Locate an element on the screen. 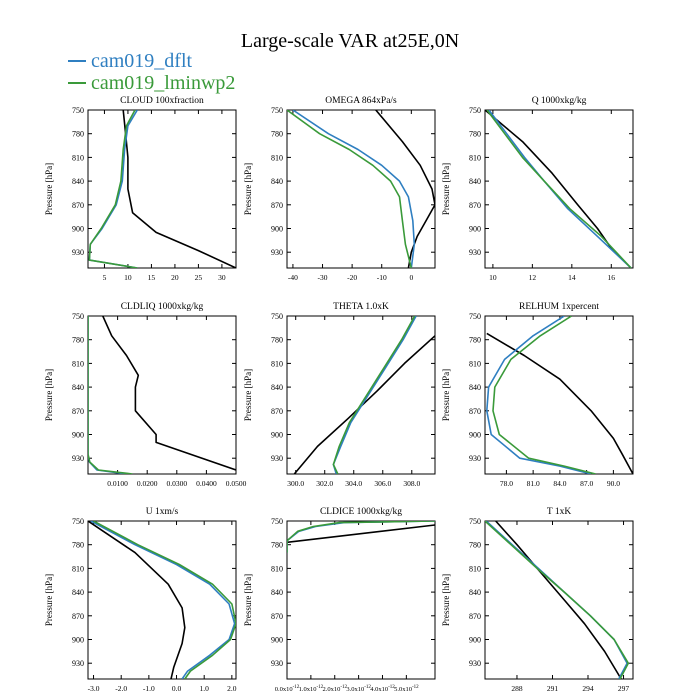  x-tick-label: 78.0 is located at coordinates (506, 483).